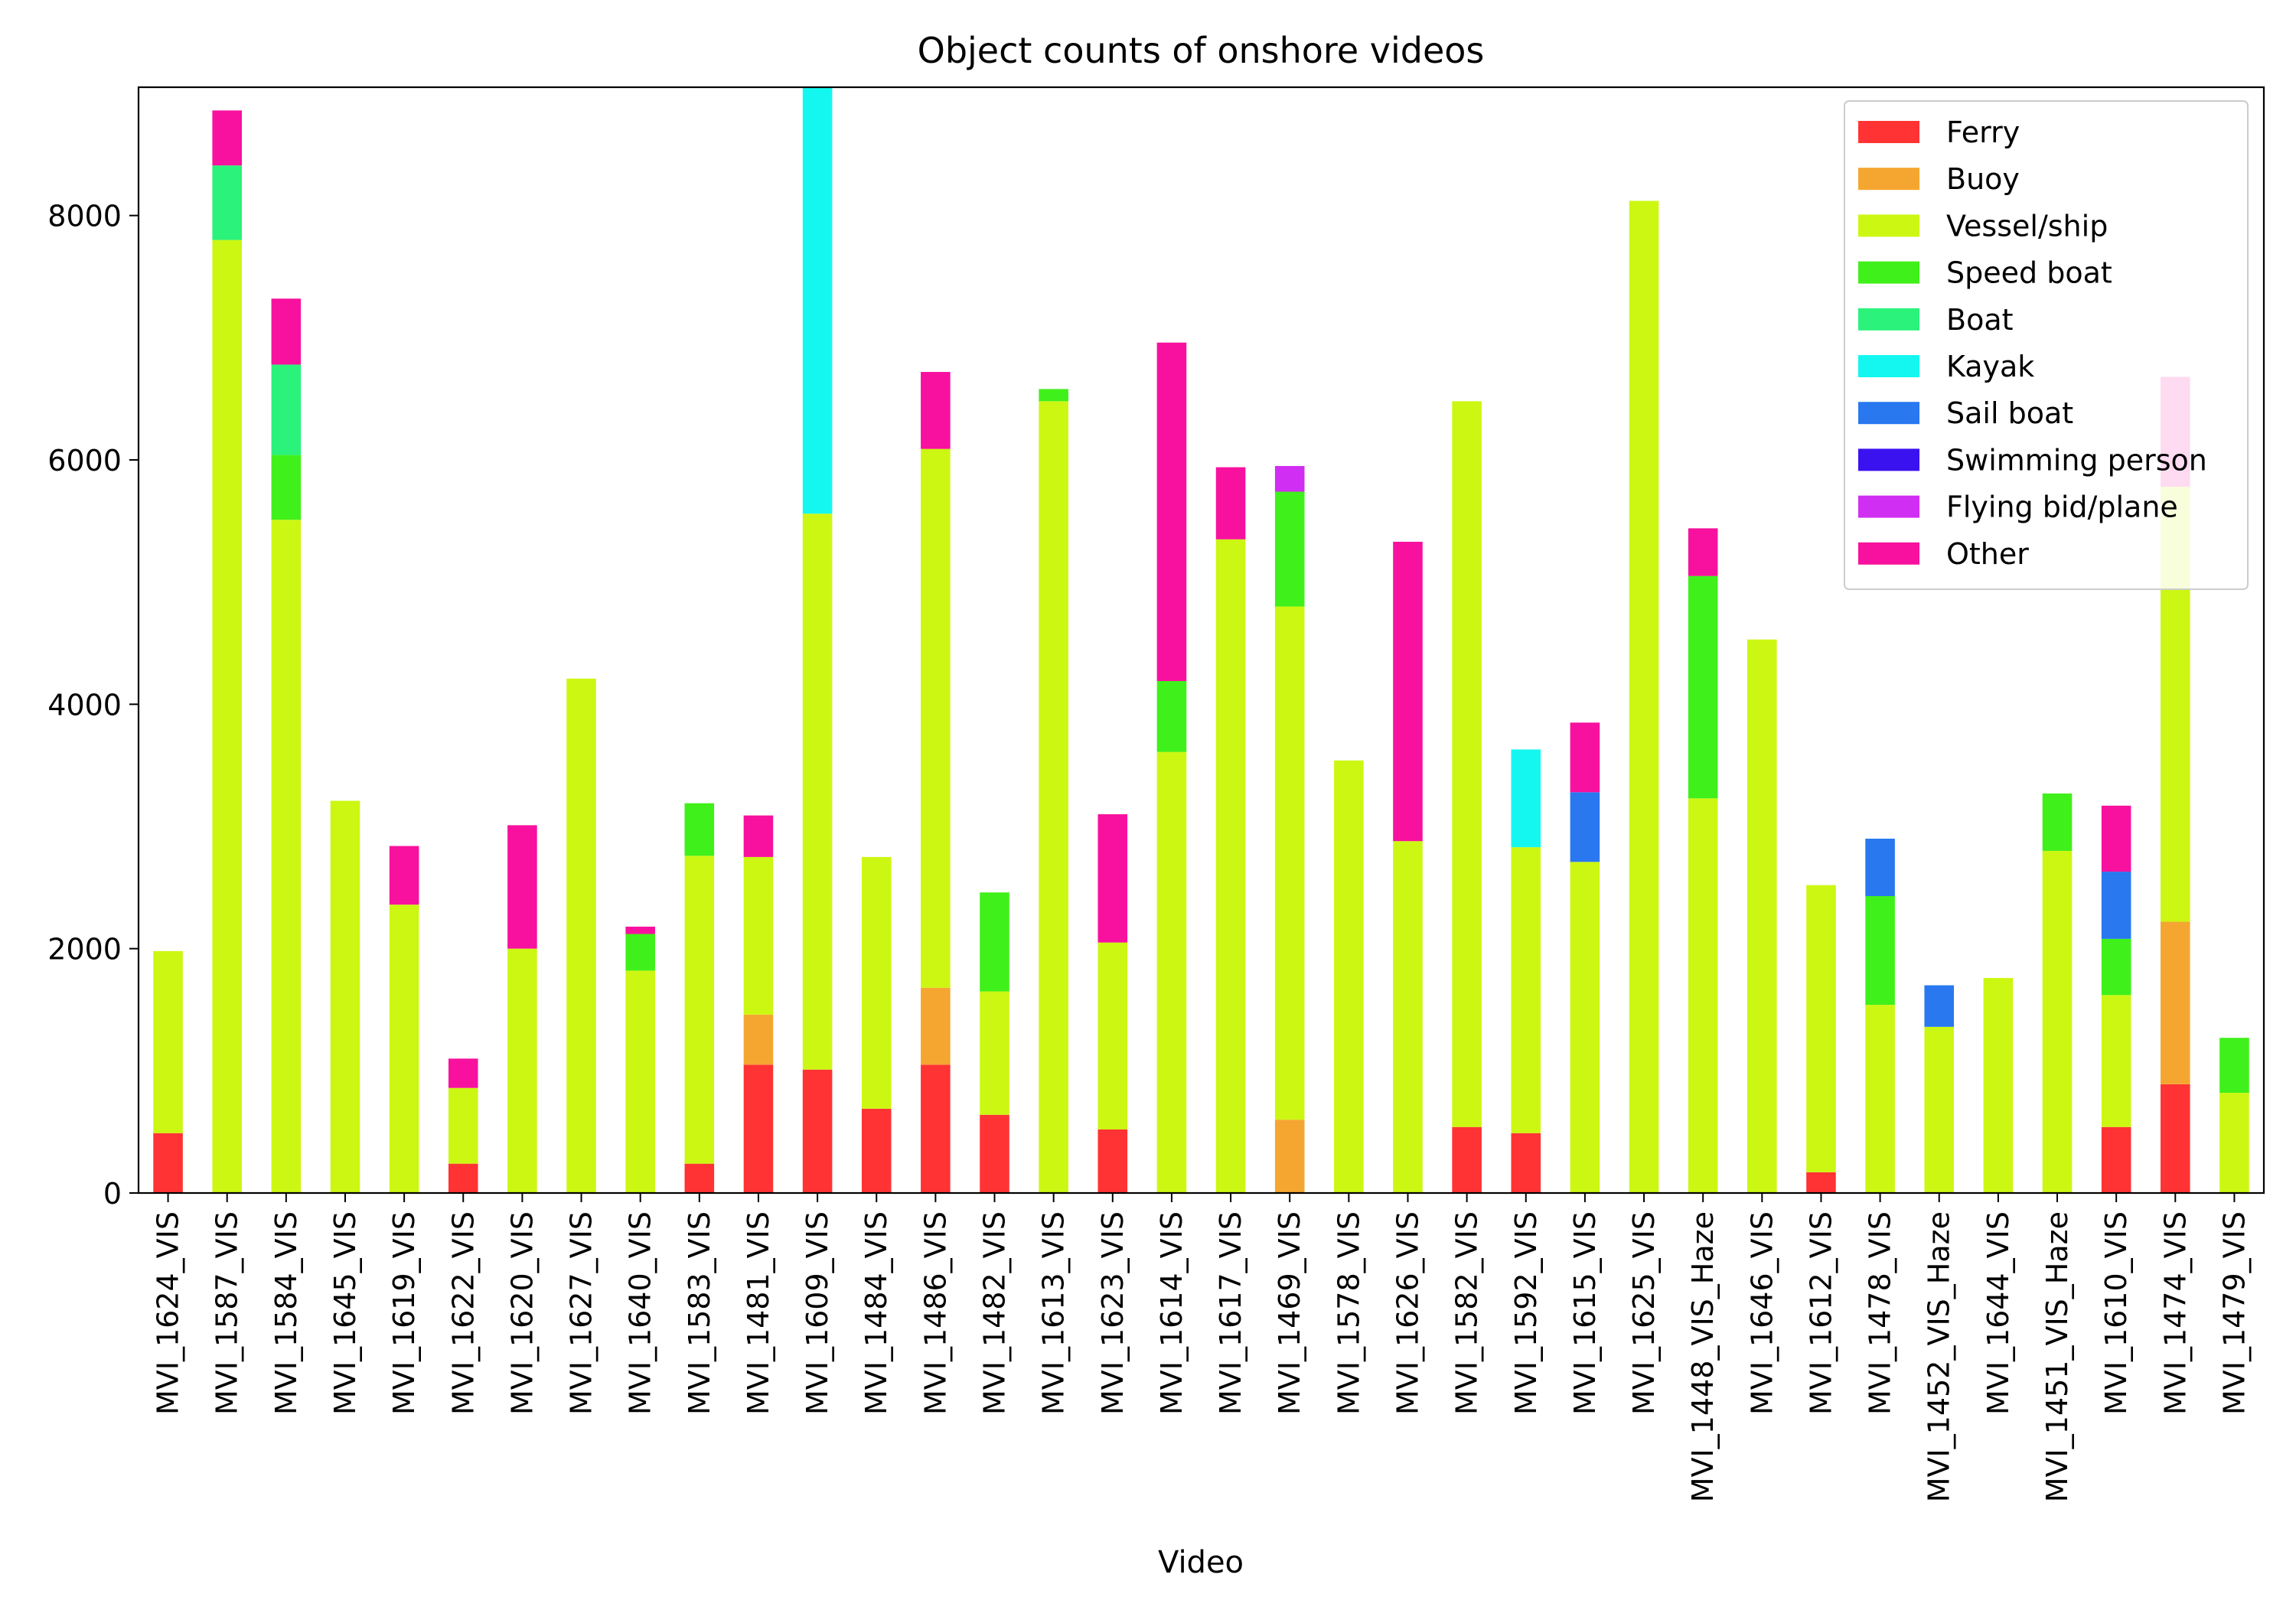 This screenshot has width=2296, height=1607. What do you see at coordinates (1201, 1562) in the screenshot?
I see `x-axis-label: Video` at bounding box center [1201, 1562].